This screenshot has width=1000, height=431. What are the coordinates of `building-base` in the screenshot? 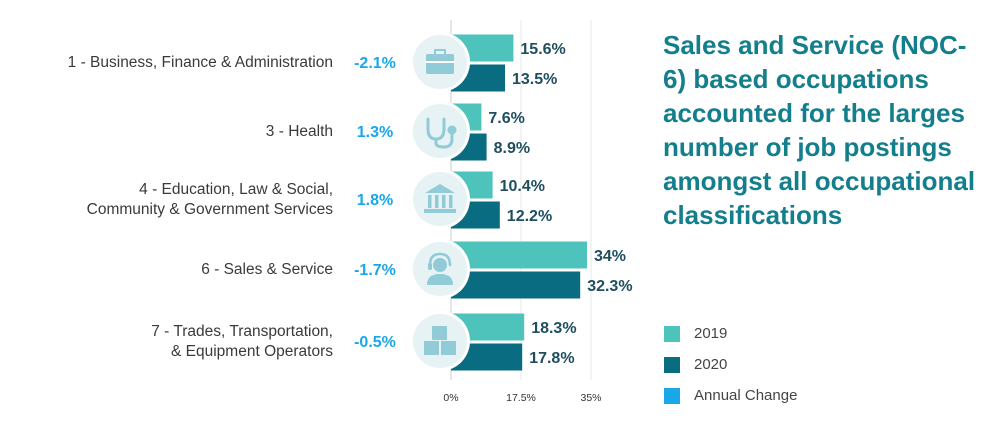 It's located at (440, 211).